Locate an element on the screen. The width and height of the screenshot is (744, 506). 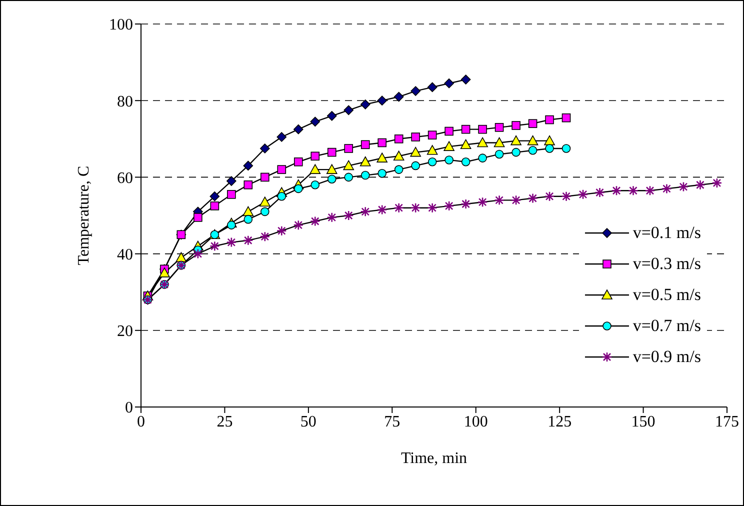
legend-label: v=0.1 m/s is located at coordinates (666, 232).